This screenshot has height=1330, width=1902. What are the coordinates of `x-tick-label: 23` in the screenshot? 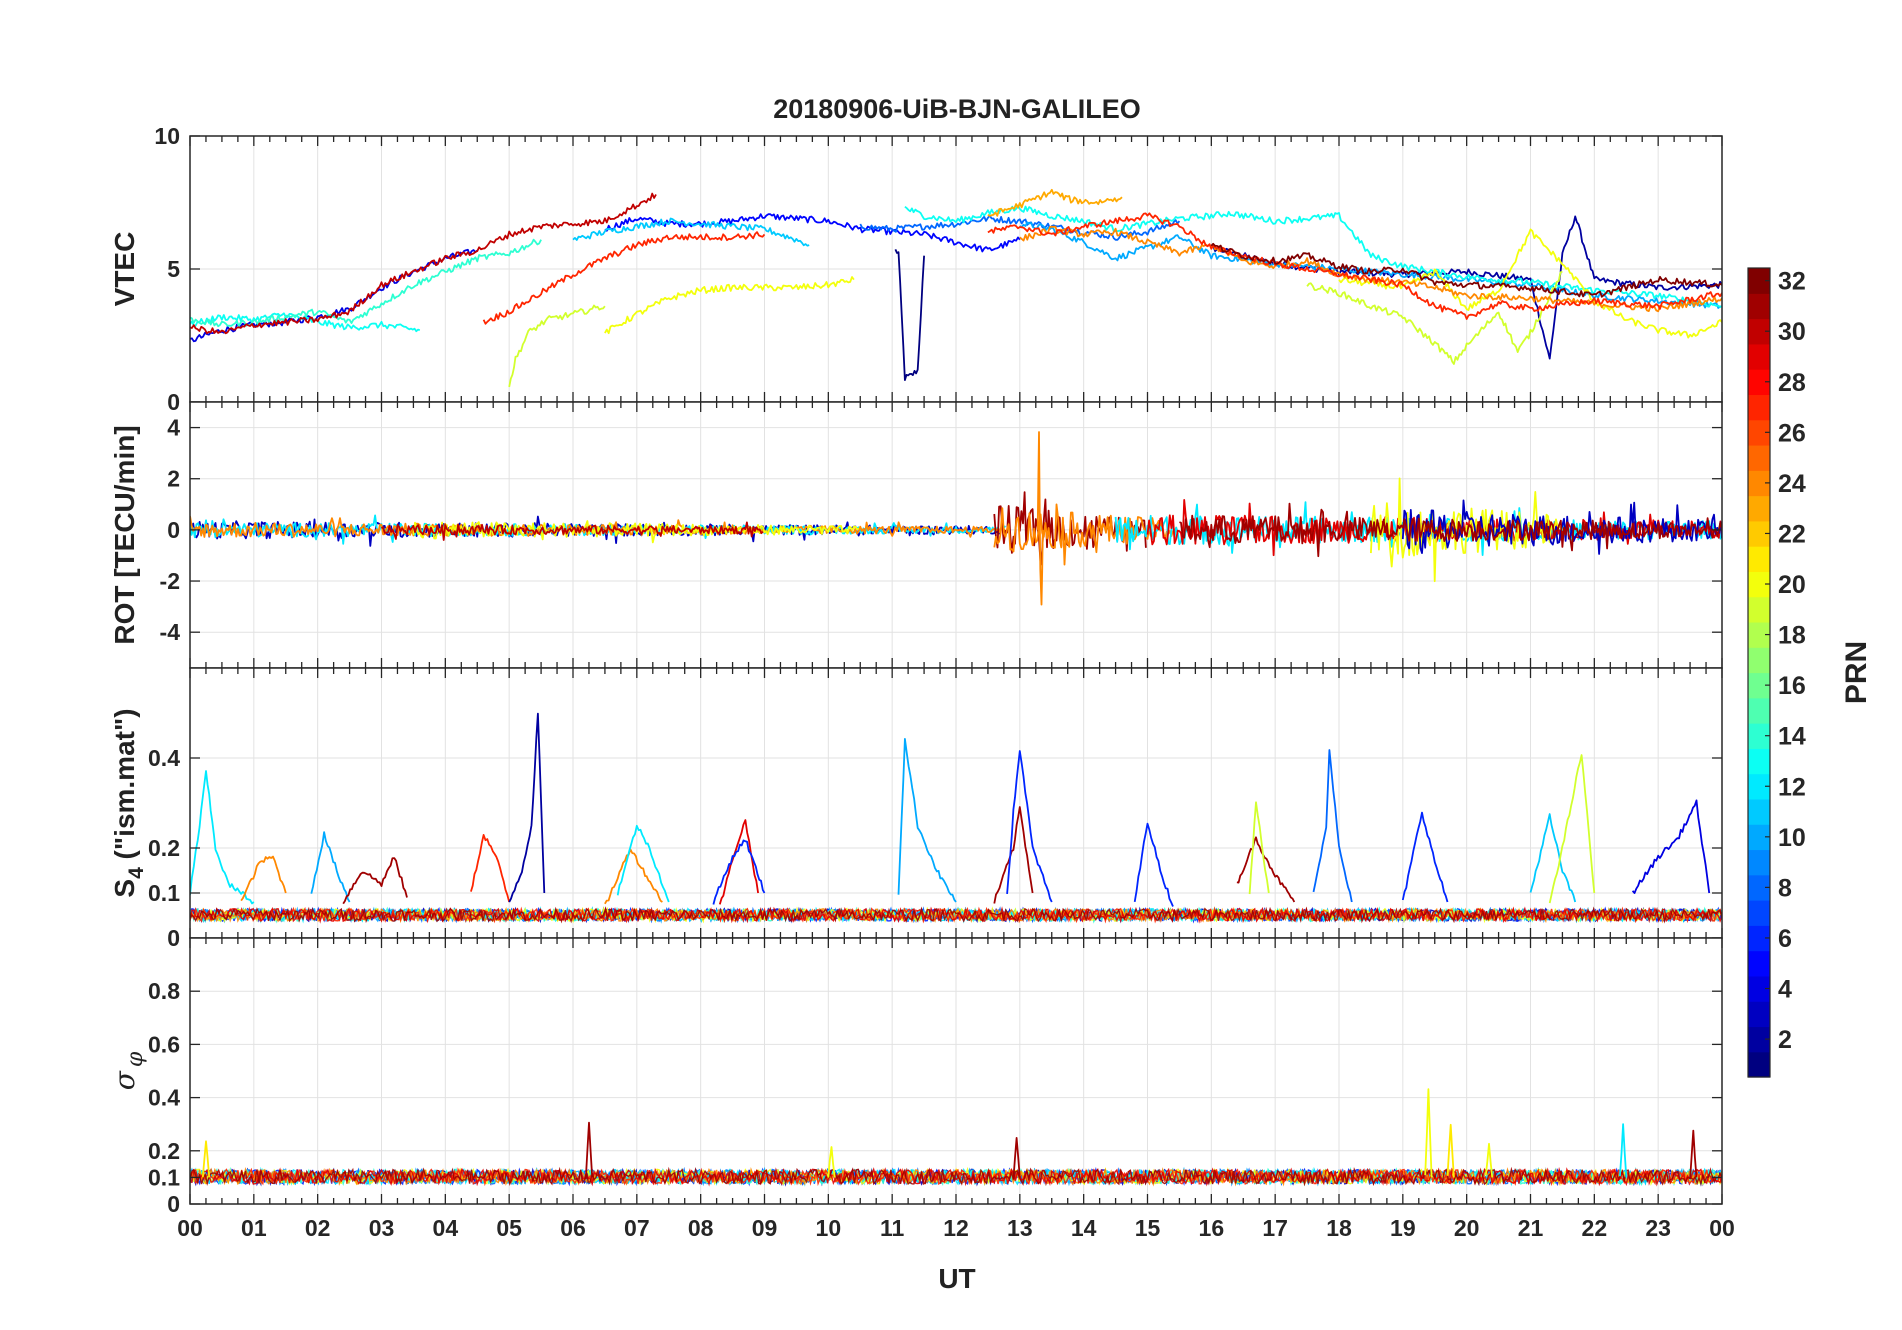 It's located at (1658, 1228).